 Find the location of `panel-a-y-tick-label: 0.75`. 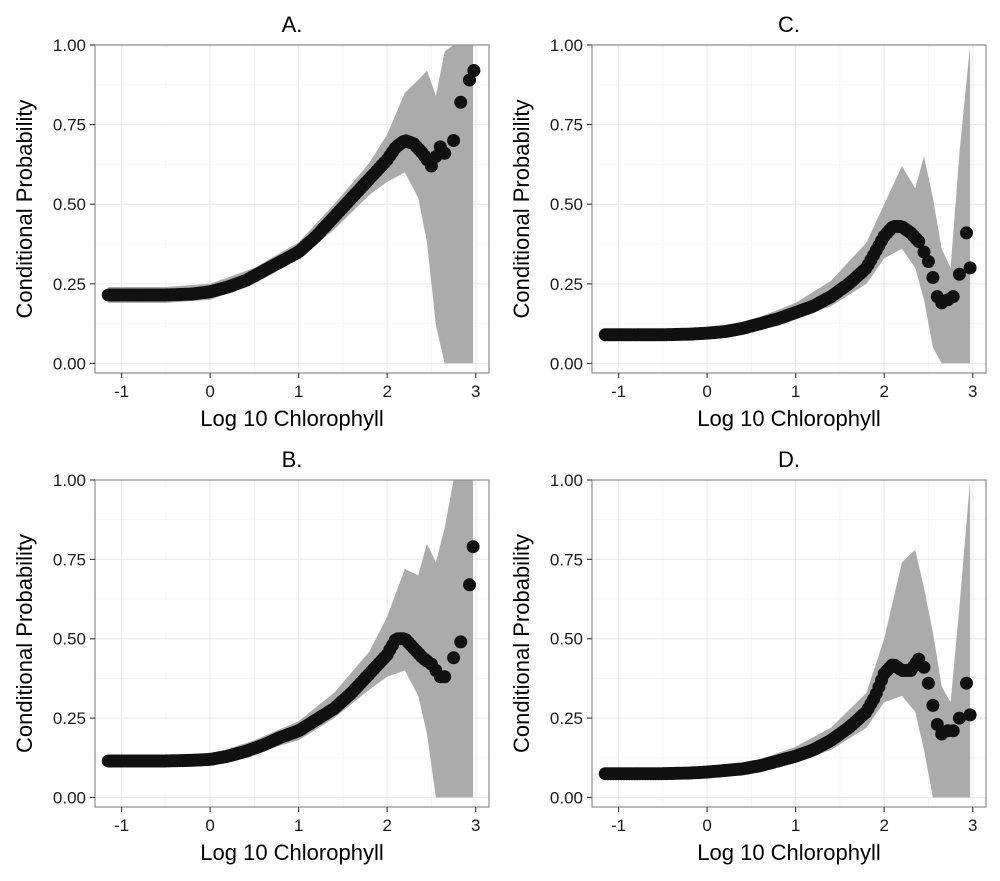

panel-a-y-tick-label: 0.75 is located at coordinates (69, 125).